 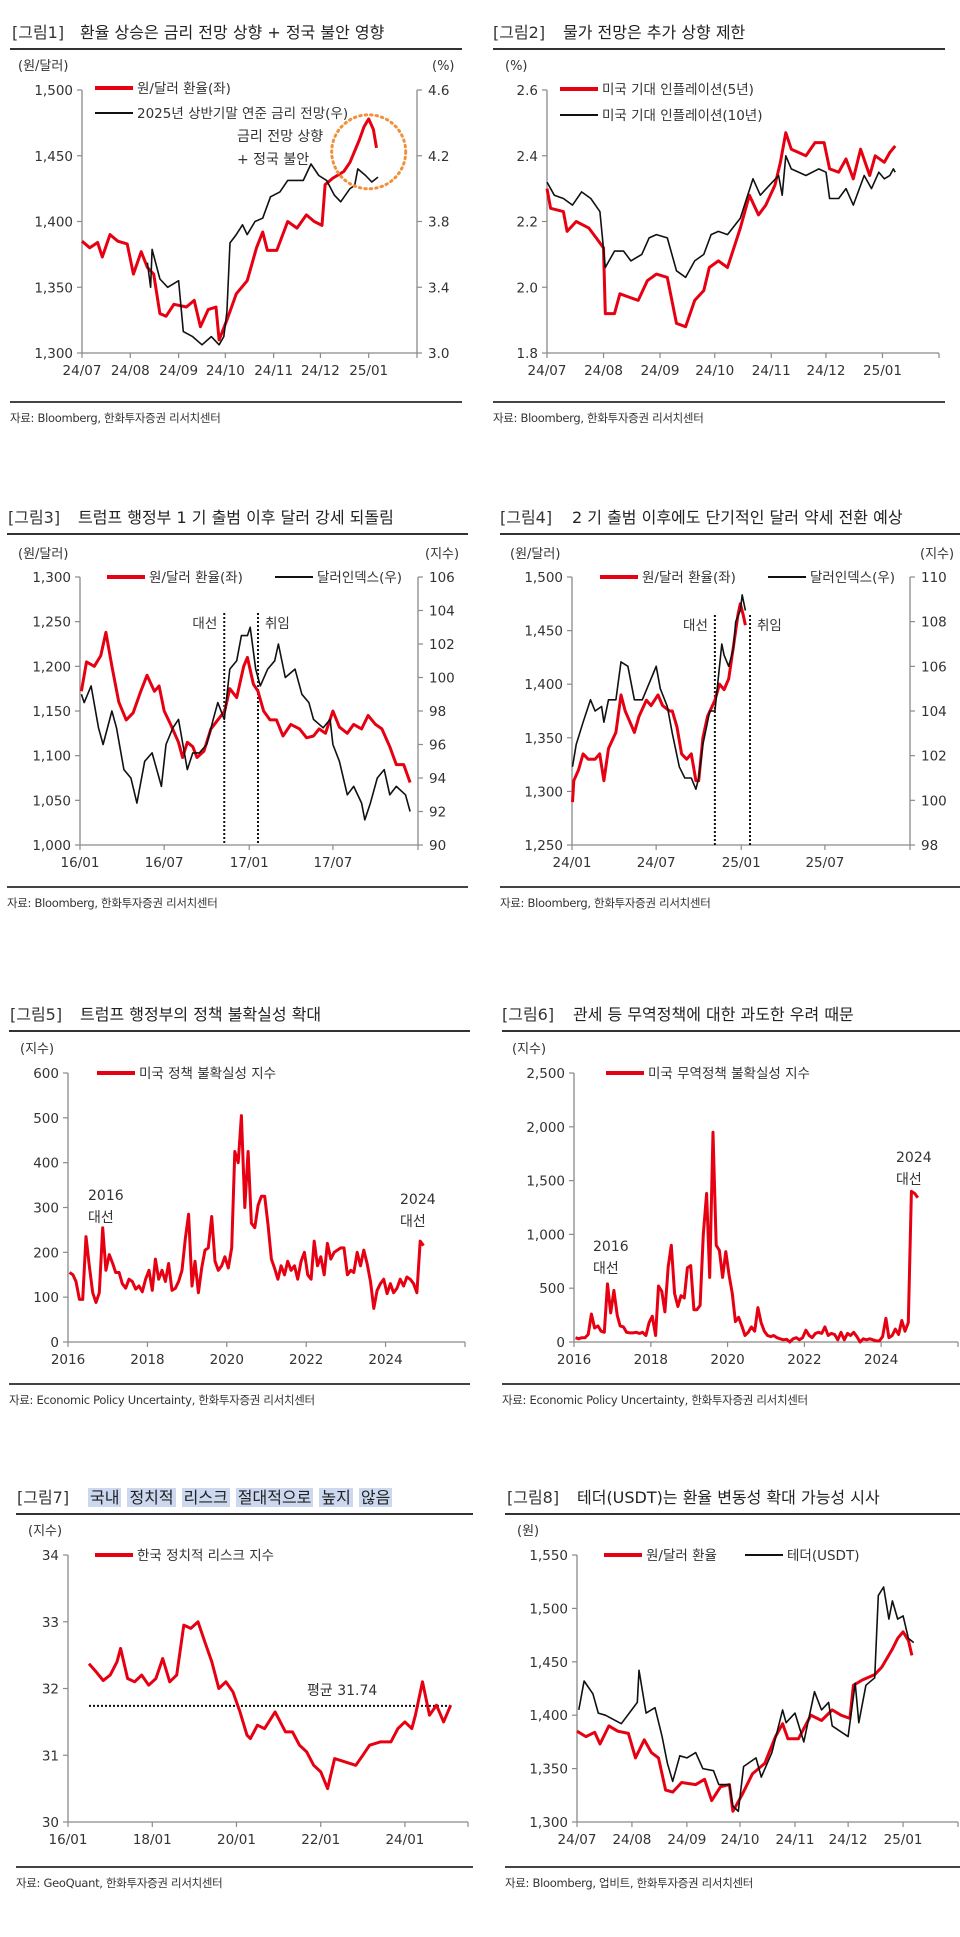 What do you see at coordinates (678, 90) in the screenshot?
I see `legend-label: 미국 기대 인플레이션(5년)` at bounding box center [678, 90].